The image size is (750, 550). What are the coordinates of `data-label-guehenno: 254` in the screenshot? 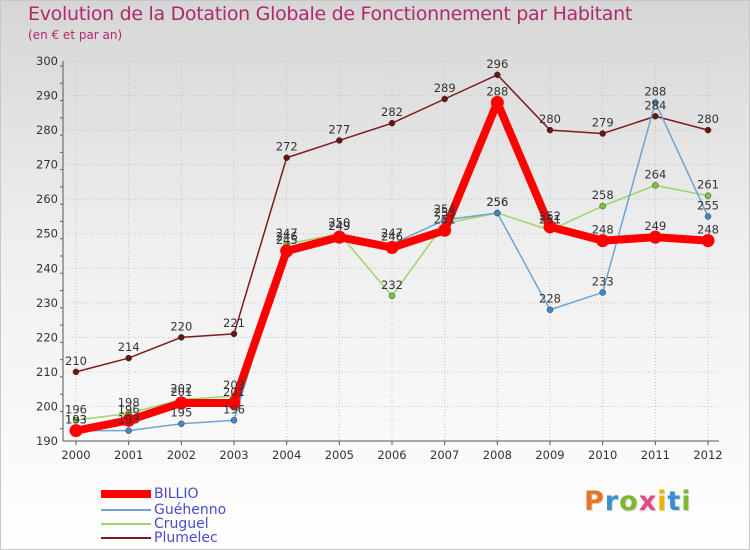 It's located at (445, 209).